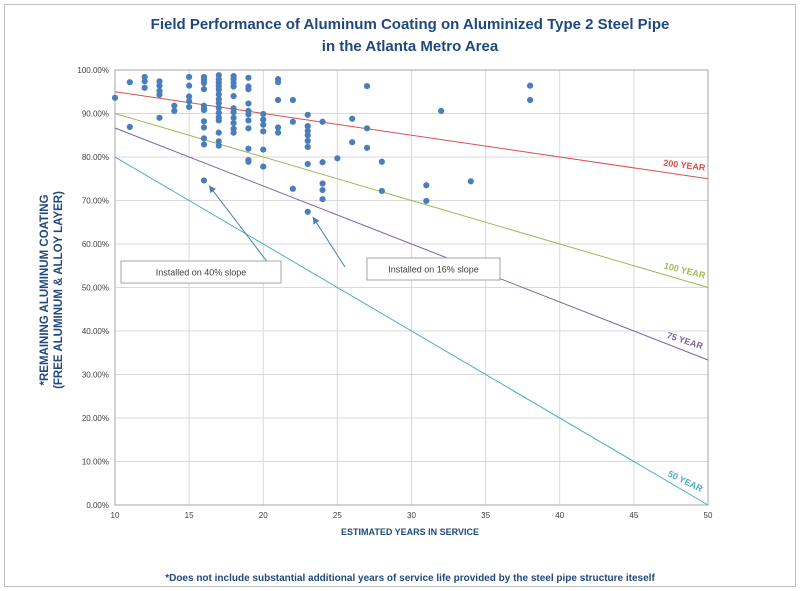 Image resolution: width=800 pixels, height=591 pixels. What do you see at coordinates (95, 375) in the screenshot?
I see `y-tick-label: 30.00%` at bounding box center [95, 375].